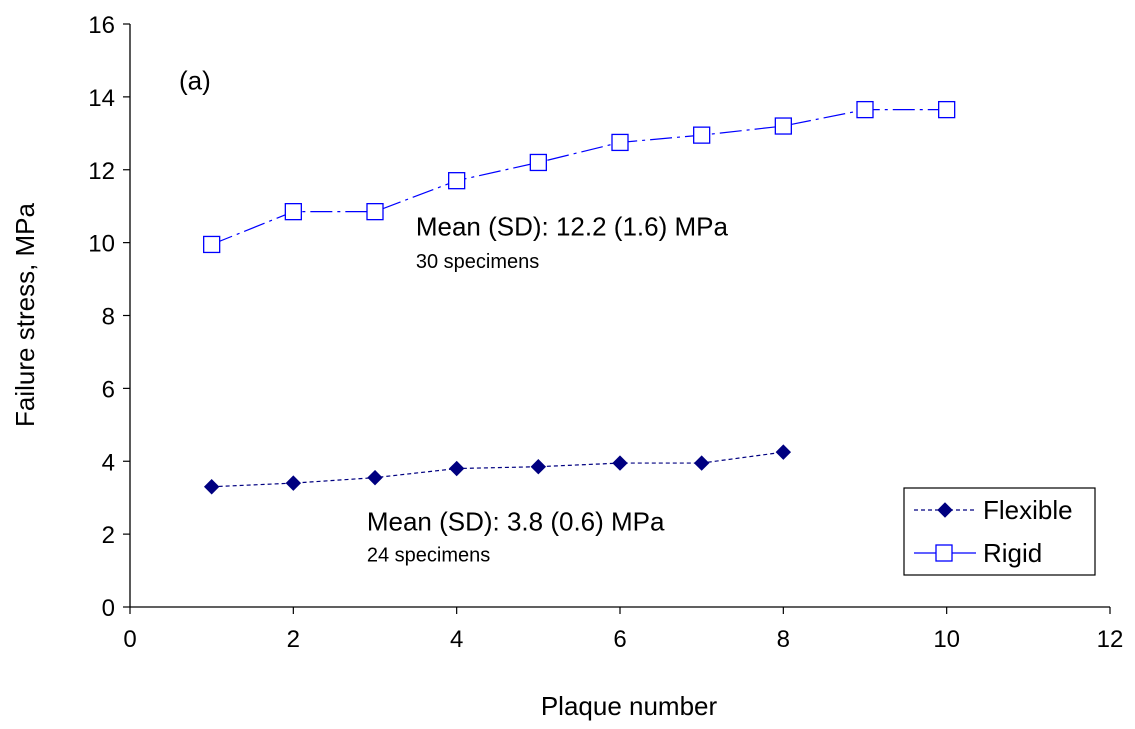 Image resolution: width=1135 pixels, height=729 pixels. What do you see at coordinates (195, 81) in the screenshot?
I see `annotation-panel: (a)` at bounding box center [195, 81].